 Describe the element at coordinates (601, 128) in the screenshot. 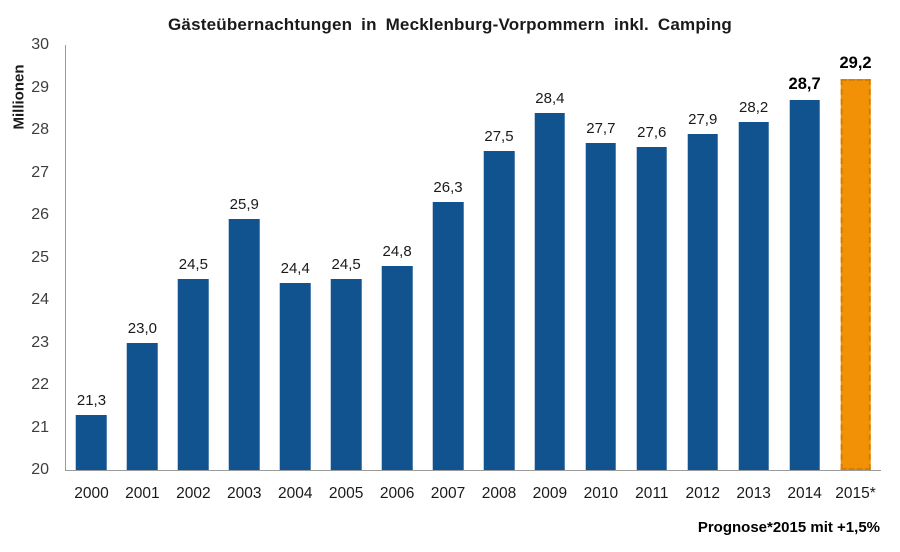

I see `bar-value-label: 27,7` at that location.